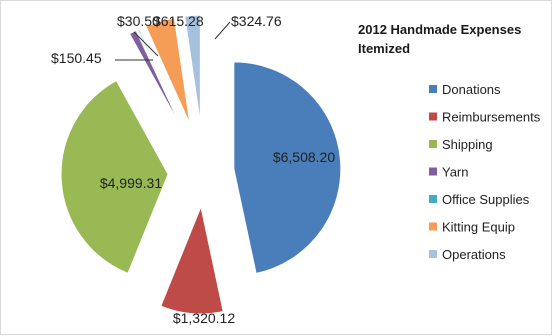 The width and height of the screenshot is (552, 336). I want to click on legend-swatch-office-supplies, so click(433, 199).